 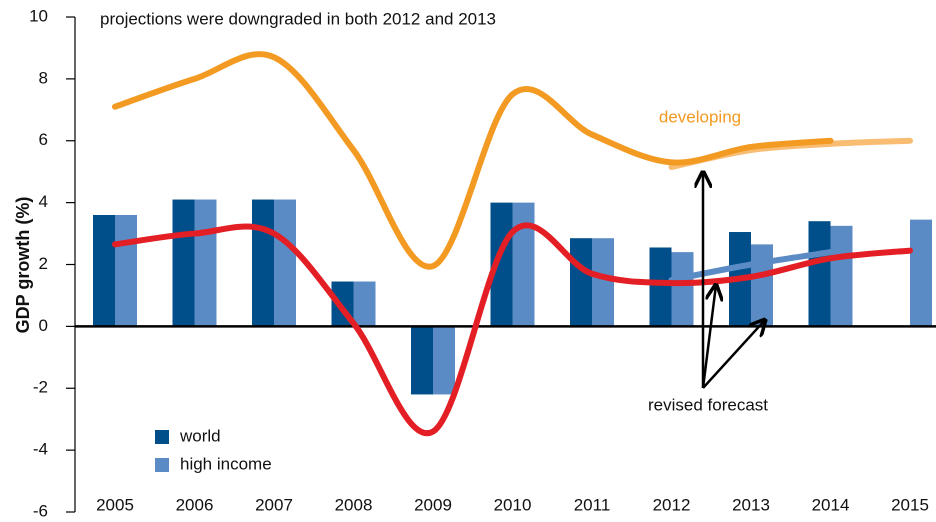 I want to click on y-tick-label: -6, so click(x=40, y=510).